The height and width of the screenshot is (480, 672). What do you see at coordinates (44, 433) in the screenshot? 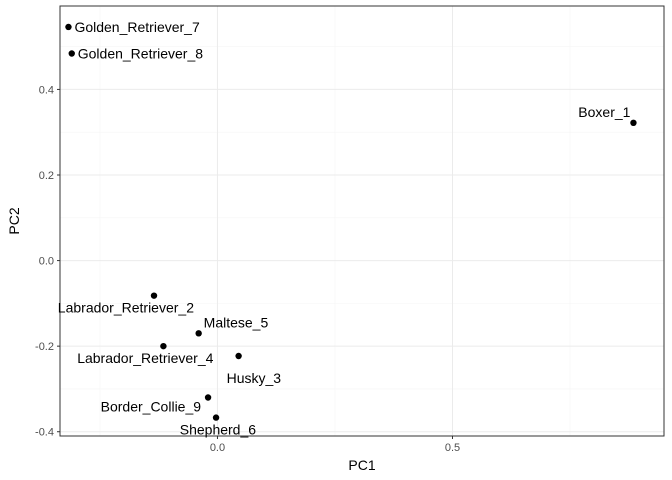
I see `y-tick-label: -0.4` at bounding box center [44, 433].